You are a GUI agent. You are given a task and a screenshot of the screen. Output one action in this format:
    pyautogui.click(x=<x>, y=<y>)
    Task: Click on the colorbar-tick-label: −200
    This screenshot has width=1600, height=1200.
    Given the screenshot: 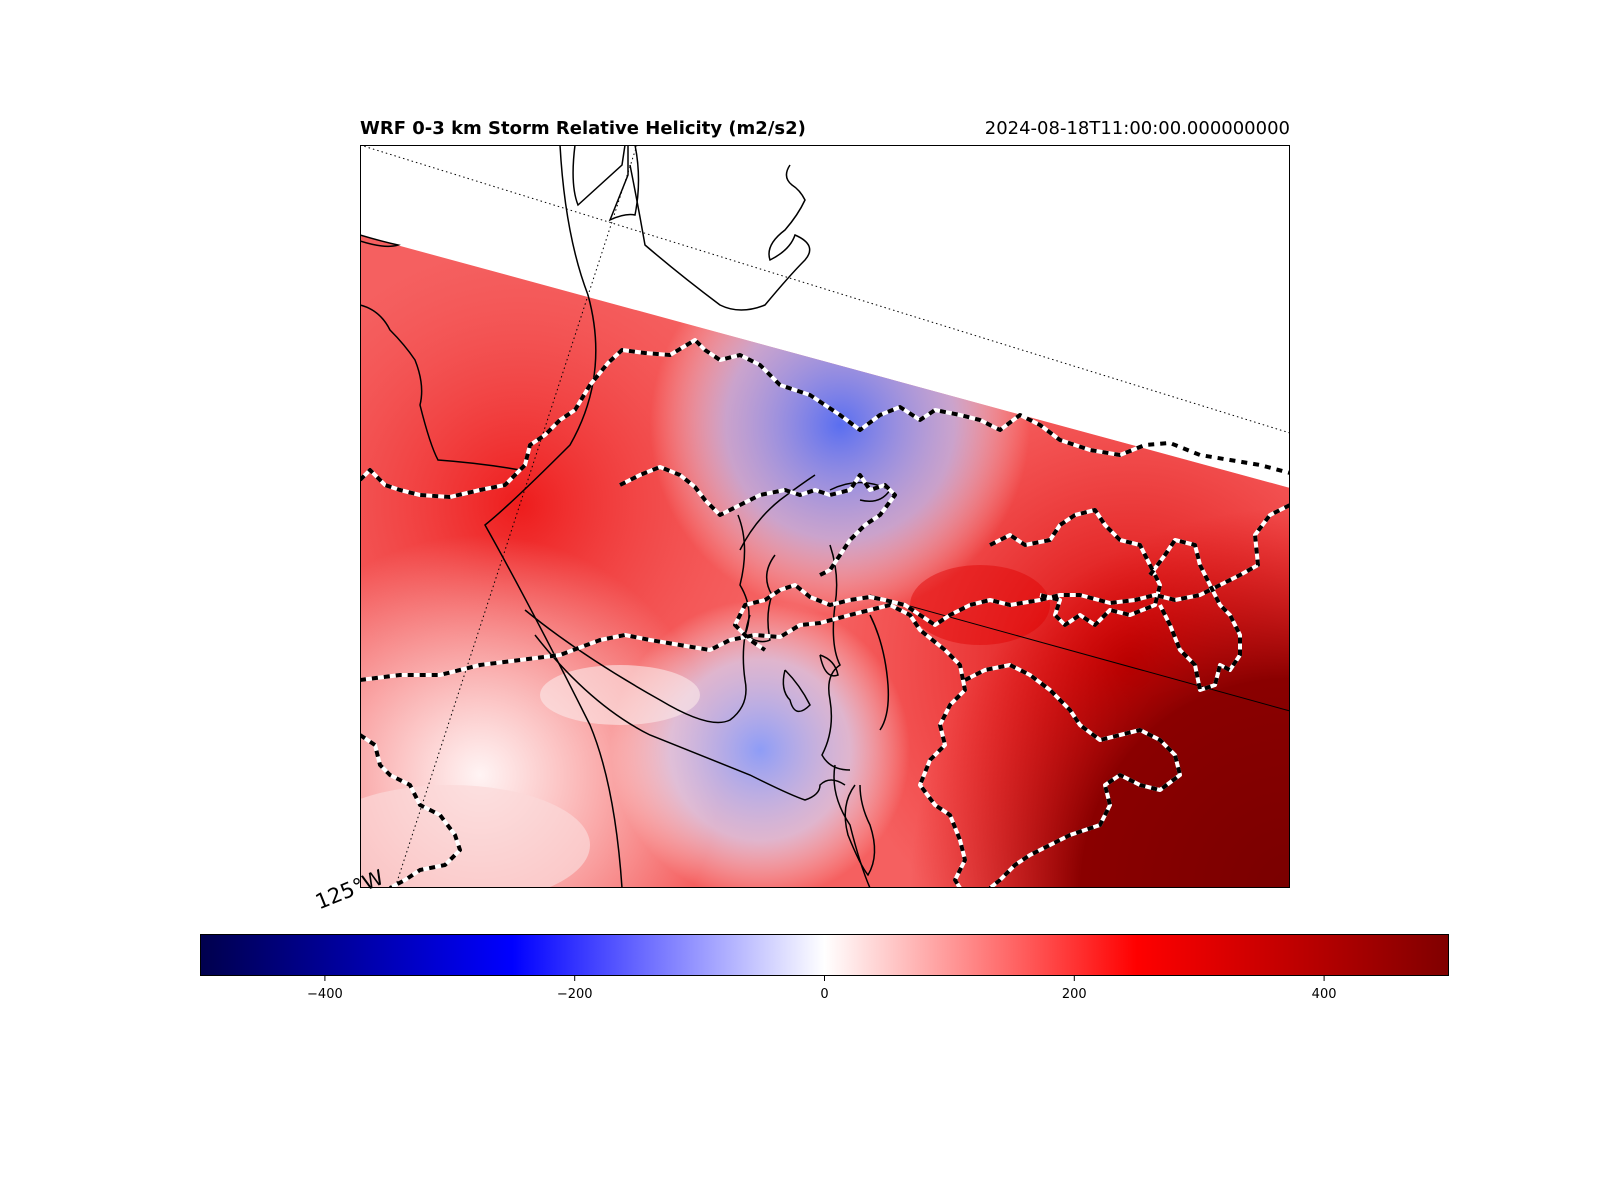 What is the action you would take?
    pyautogui.click(x=575, y=994)
    